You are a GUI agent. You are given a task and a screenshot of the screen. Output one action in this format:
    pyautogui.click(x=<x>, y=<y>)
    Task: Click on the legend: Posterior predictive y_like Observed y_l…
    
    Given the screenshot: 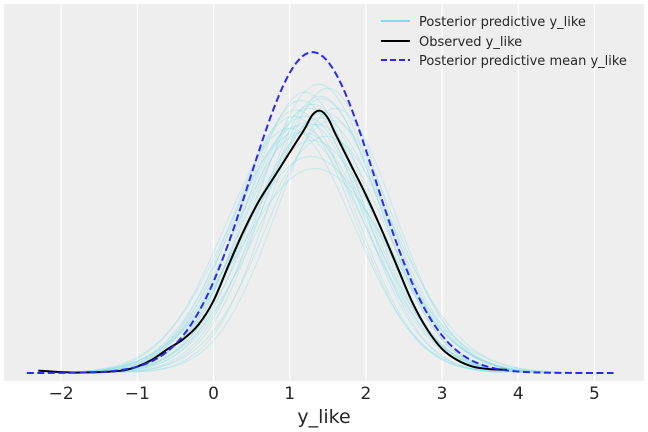 What is the action you would take?
    pyautogui.click(x=504, y=42)
    